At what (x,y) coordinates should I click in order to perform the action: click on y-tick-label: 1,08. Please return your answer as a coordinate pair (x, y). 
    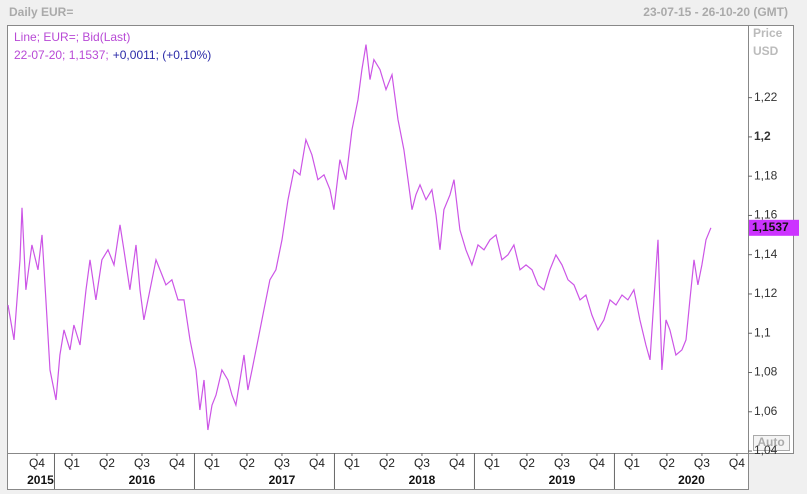
    Looking at the image, I should click on (766, 372).